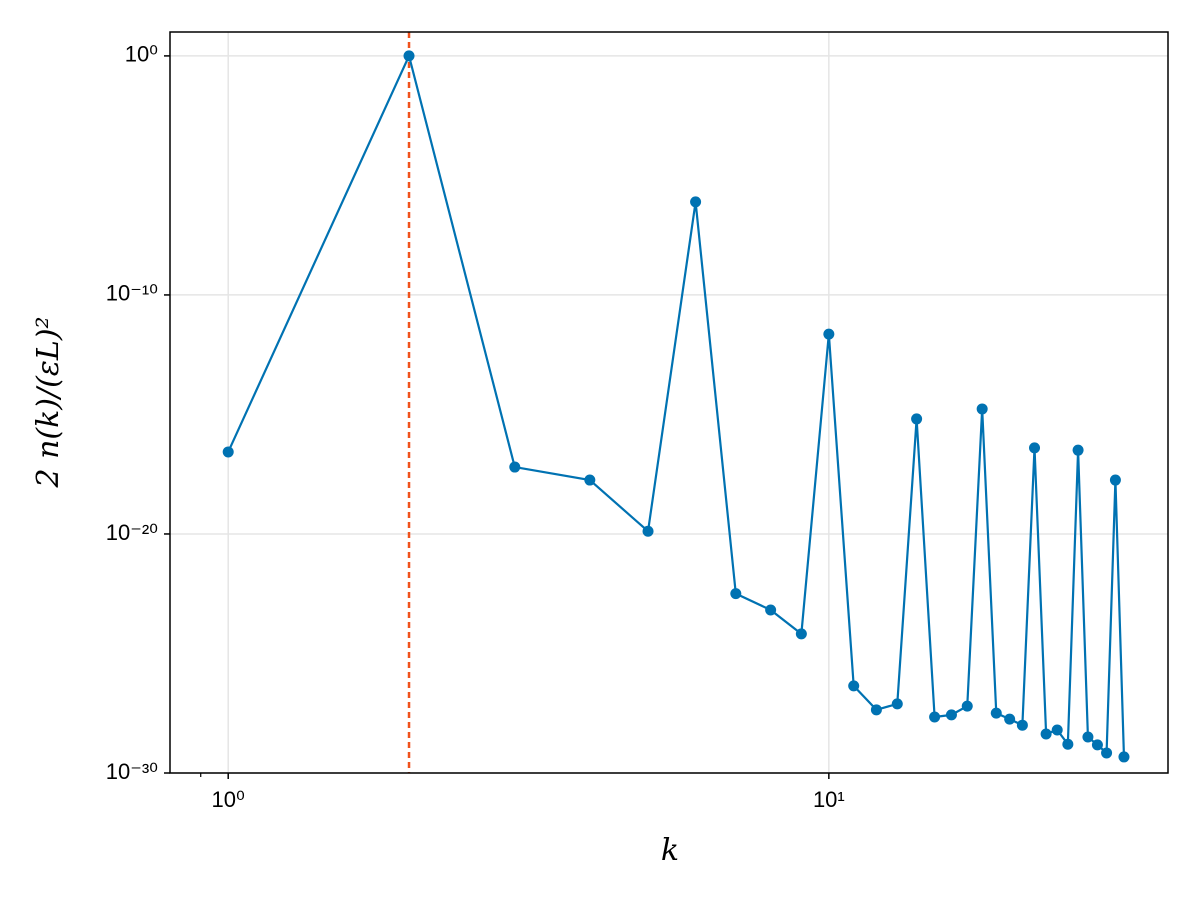 This screenshot has height=900, width=1200. What do you see at coordinates (132, 293) in the screenshot?
I see `y-tick-label: 10⁻¹⁰` at bounding box center [132, 293].